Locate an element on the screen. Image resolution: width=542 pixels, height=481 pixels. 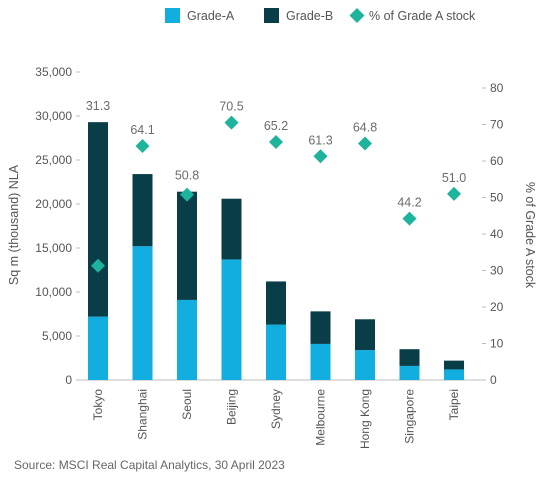
y2-tick-label: 70 is located at coordinates (497, 125).